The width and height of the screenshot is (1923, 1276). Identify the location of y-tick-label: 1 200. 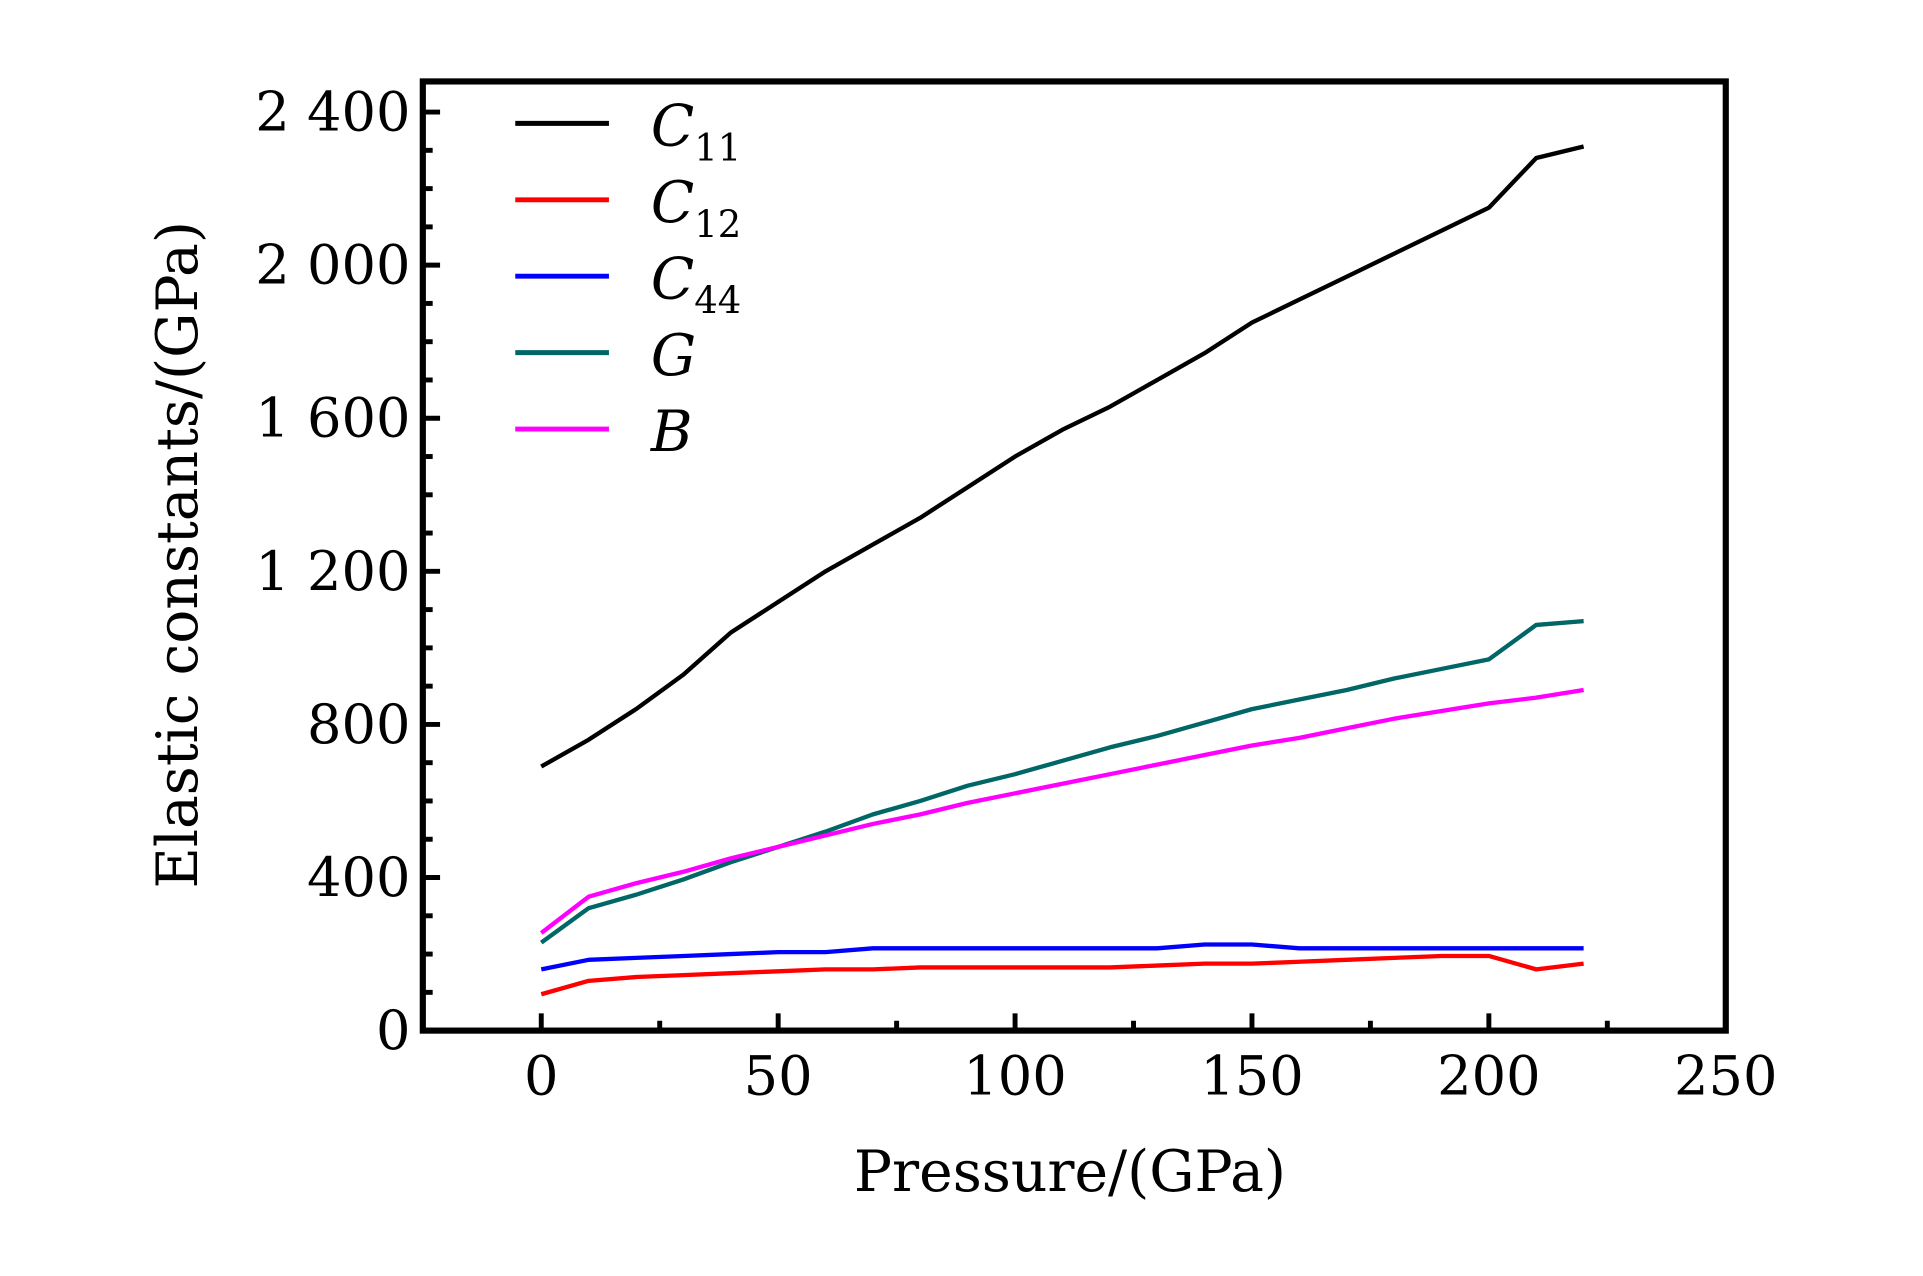
(332, 571).